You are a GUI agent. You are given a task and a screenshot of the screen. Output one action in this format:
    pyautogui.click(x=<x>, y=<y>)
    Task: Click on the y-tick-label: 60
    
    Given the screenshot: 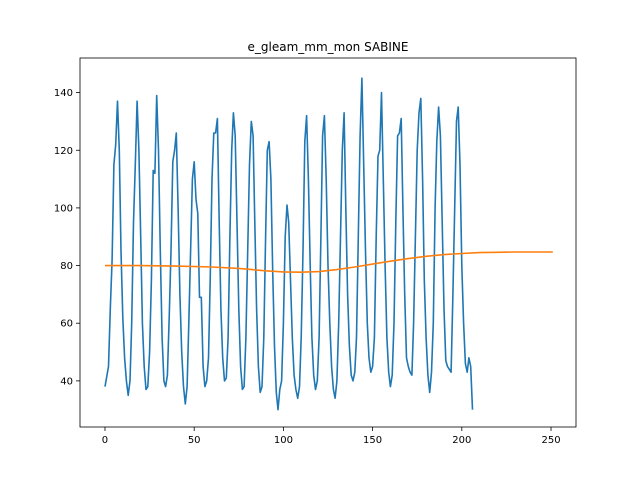 What is the action you would take?
    pyautogui.click(x=66, y=324)
    